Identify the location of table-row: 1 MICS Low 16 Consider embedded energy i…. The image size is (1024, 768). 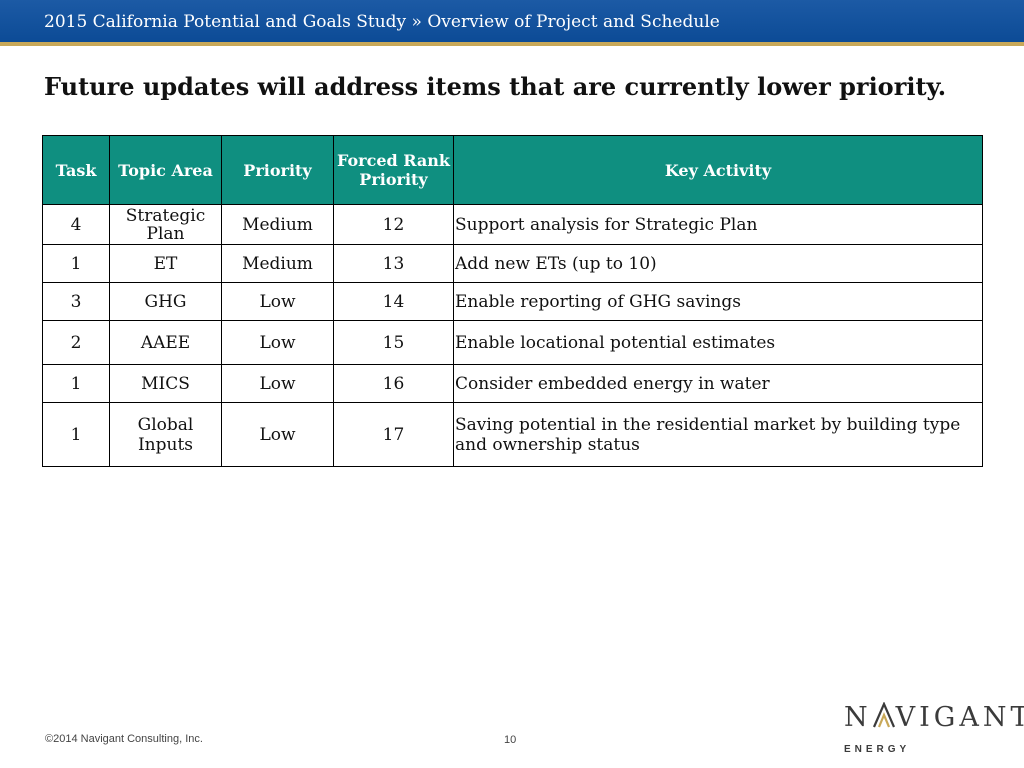
(512, 383).